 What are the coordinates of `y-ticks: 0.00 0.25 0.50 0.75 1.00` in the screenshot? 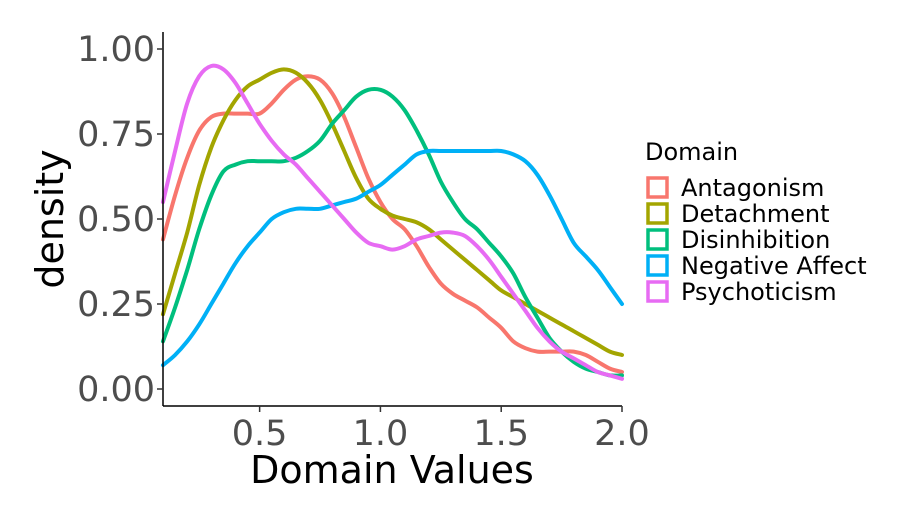 It's located at (120, 220).